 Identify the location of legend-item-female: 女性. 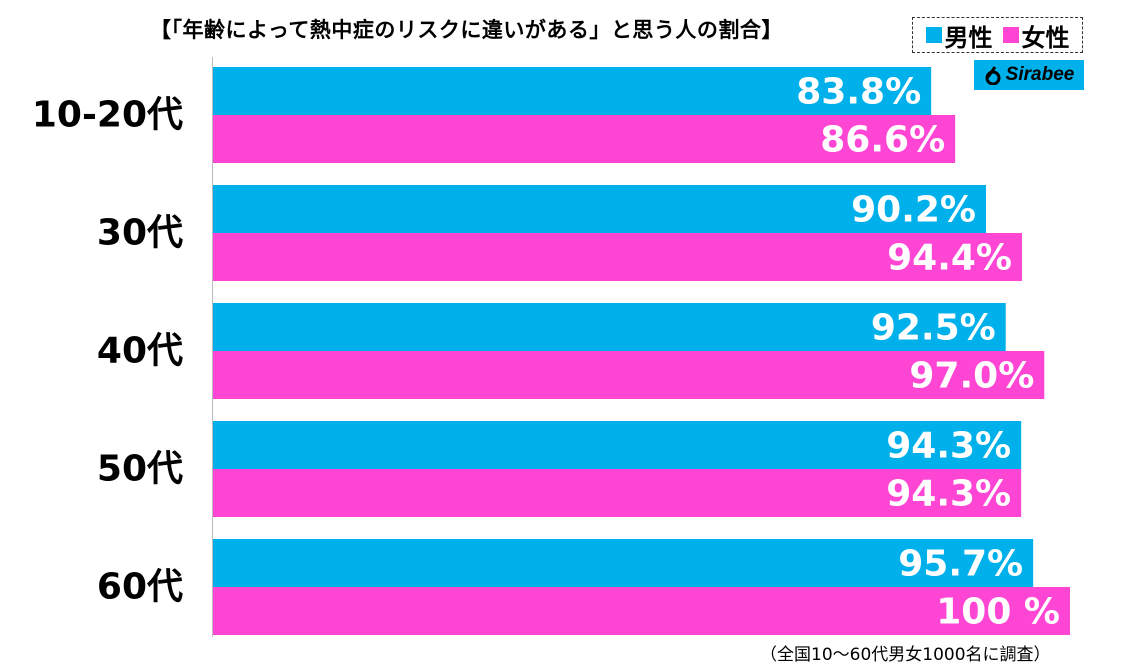
(1036, 35).